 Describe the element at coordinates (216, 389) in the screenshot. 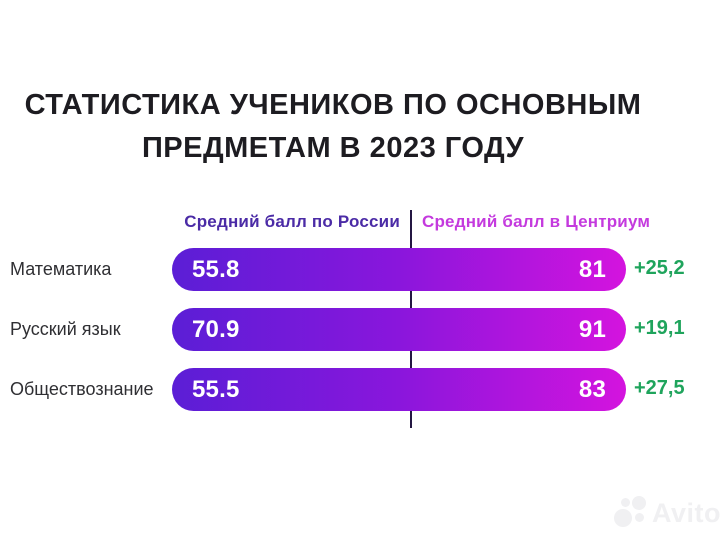

I see `russia-score-value: 55.5` at that location.